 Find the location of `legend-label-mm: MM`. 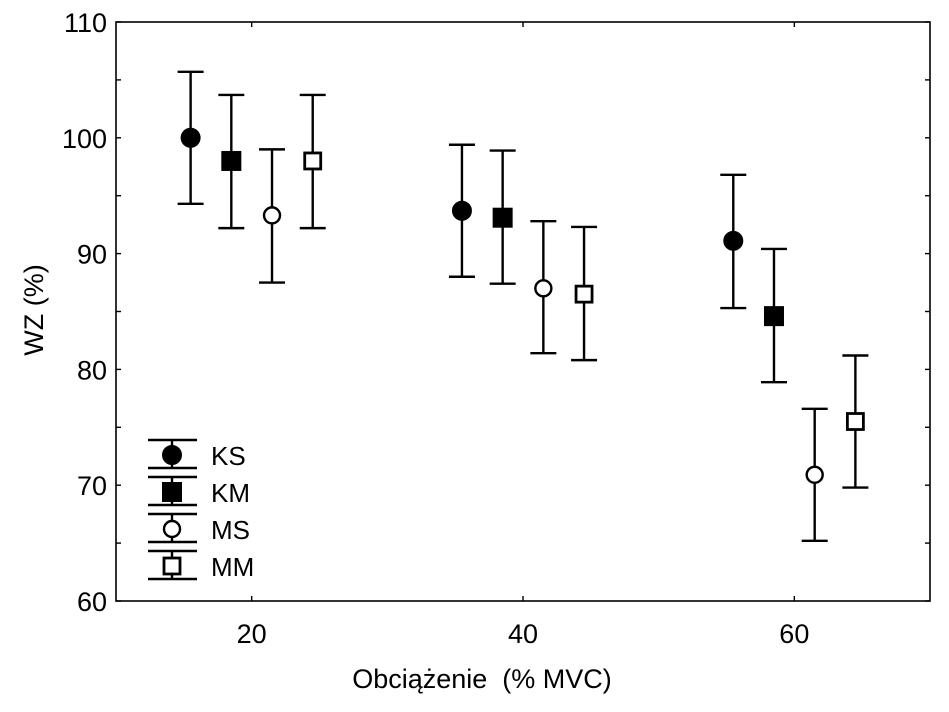

legend-label-mm: MM is located at coordinates (232, 567).